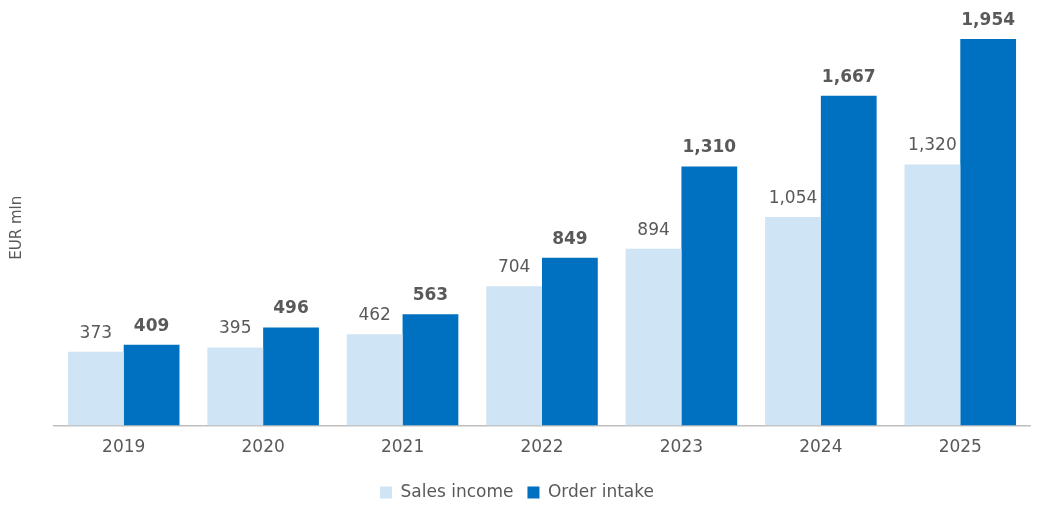  What do you see at coordinates (570, 237) in the screenshot?
I see `data-label: 849` at bounding box center [570, 237].